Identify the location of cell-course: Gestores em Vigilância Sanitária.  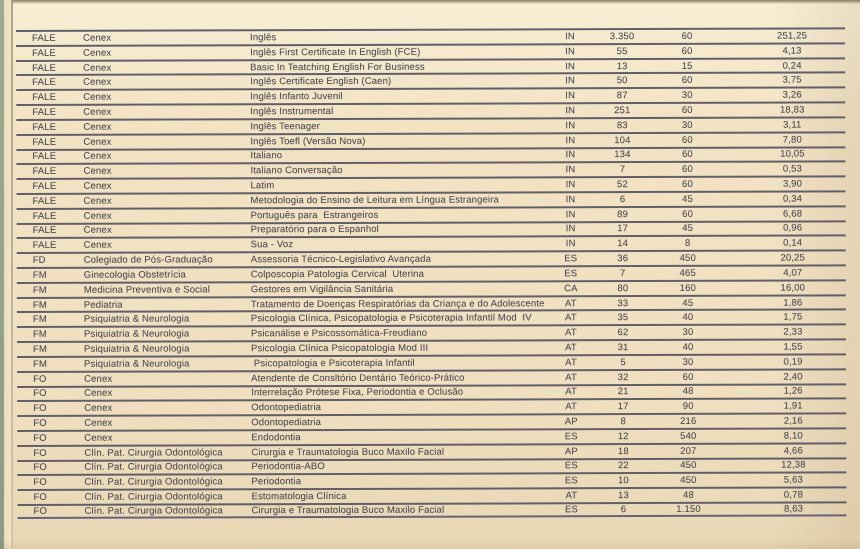
(322, 289).